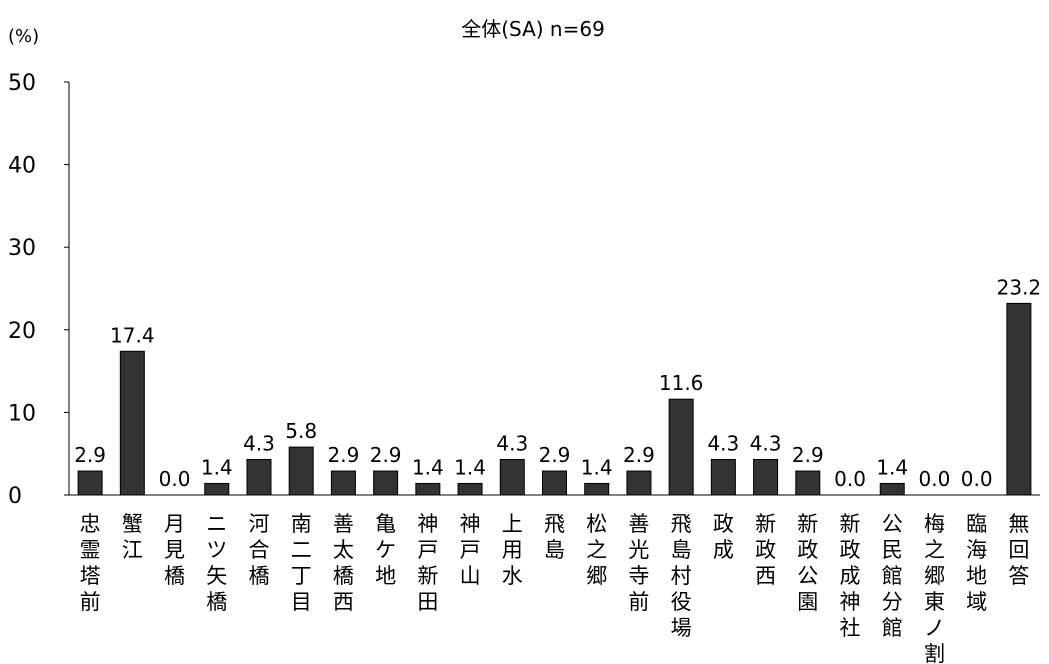  I want to click on category-label: 松之郷, so click(596, 550).